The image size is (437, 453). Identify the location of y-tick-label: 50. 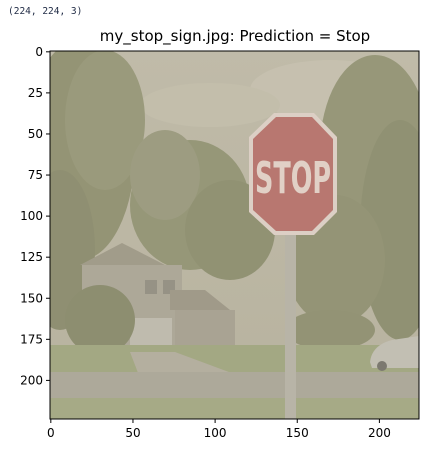
(35, 134).